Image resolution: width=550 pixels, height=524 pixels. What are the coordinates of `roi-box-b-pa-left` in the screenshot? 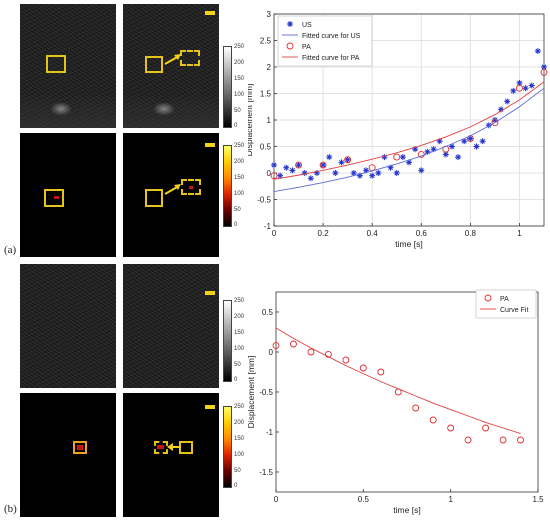 It's located at (80, 447).